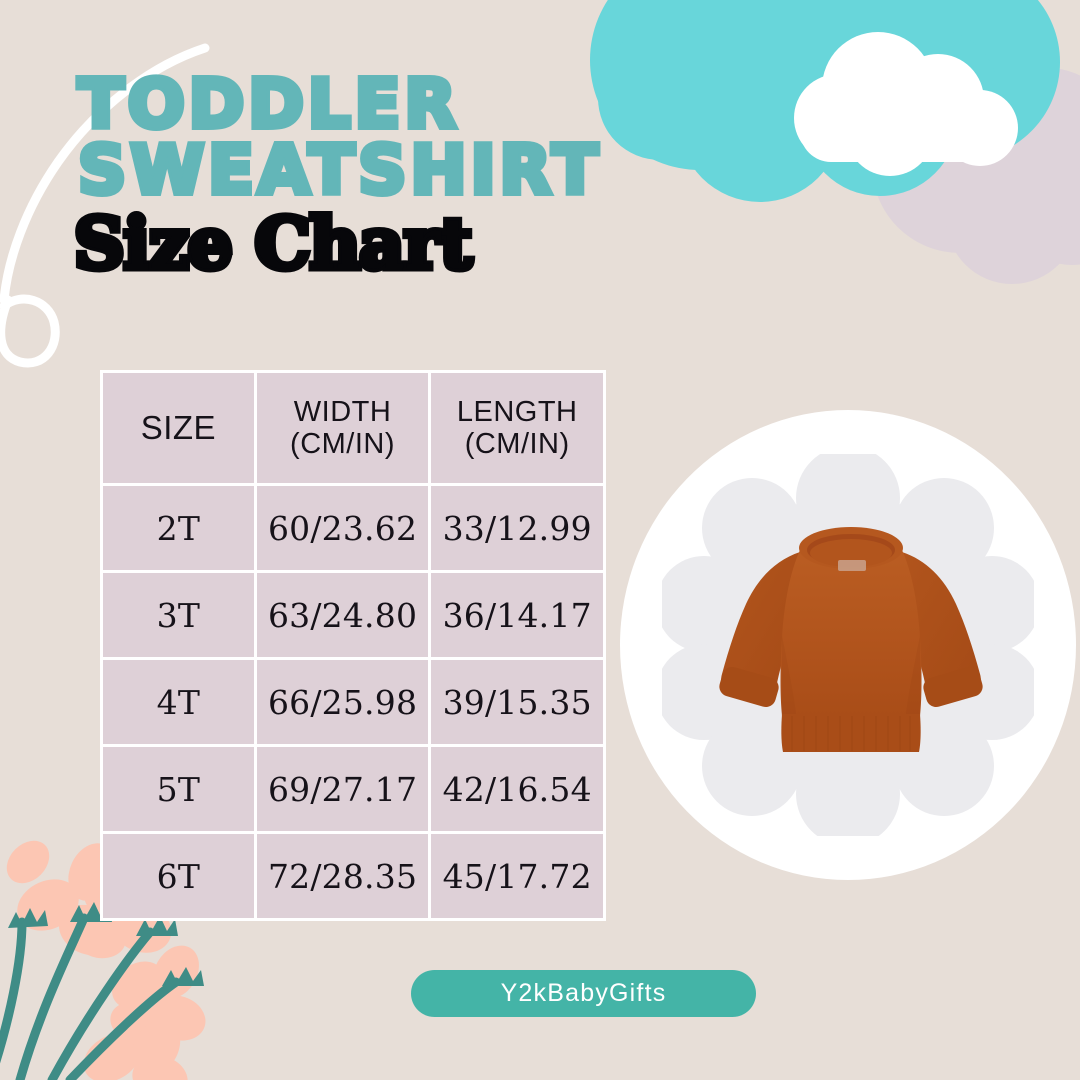 This screenshot has height=1080, width=1080. I want to click on cell-size: 6T, so click(178, 876).